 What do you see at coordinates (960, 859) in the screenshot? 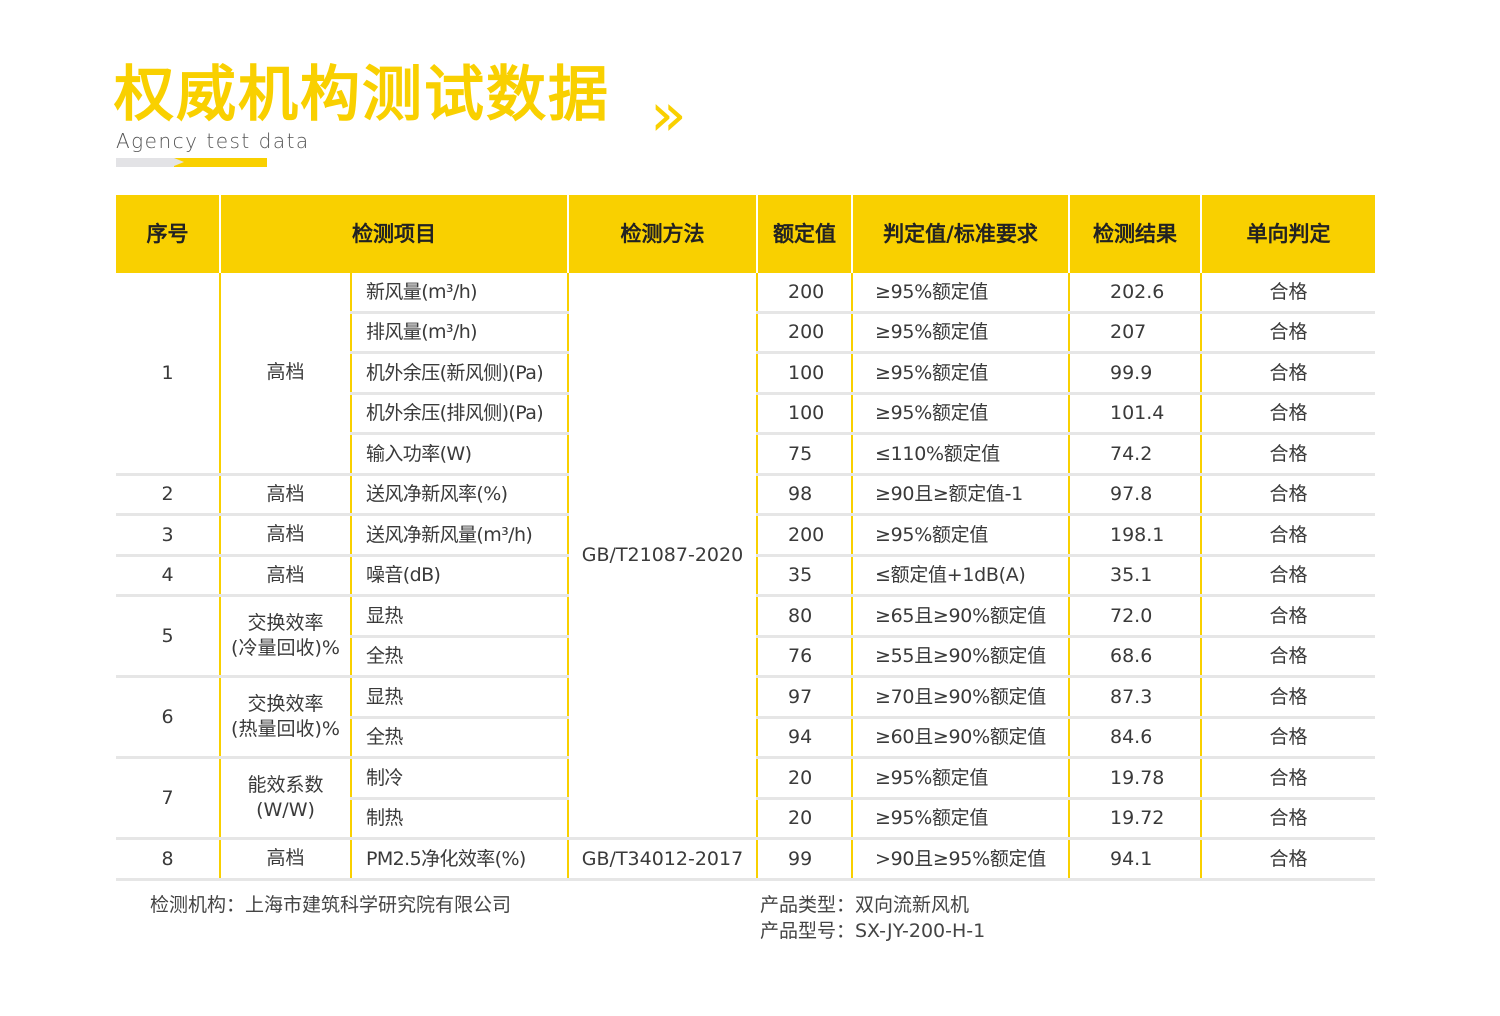
I see `requirement: >90且≥95%额定值` at bounding box center [960, 859].